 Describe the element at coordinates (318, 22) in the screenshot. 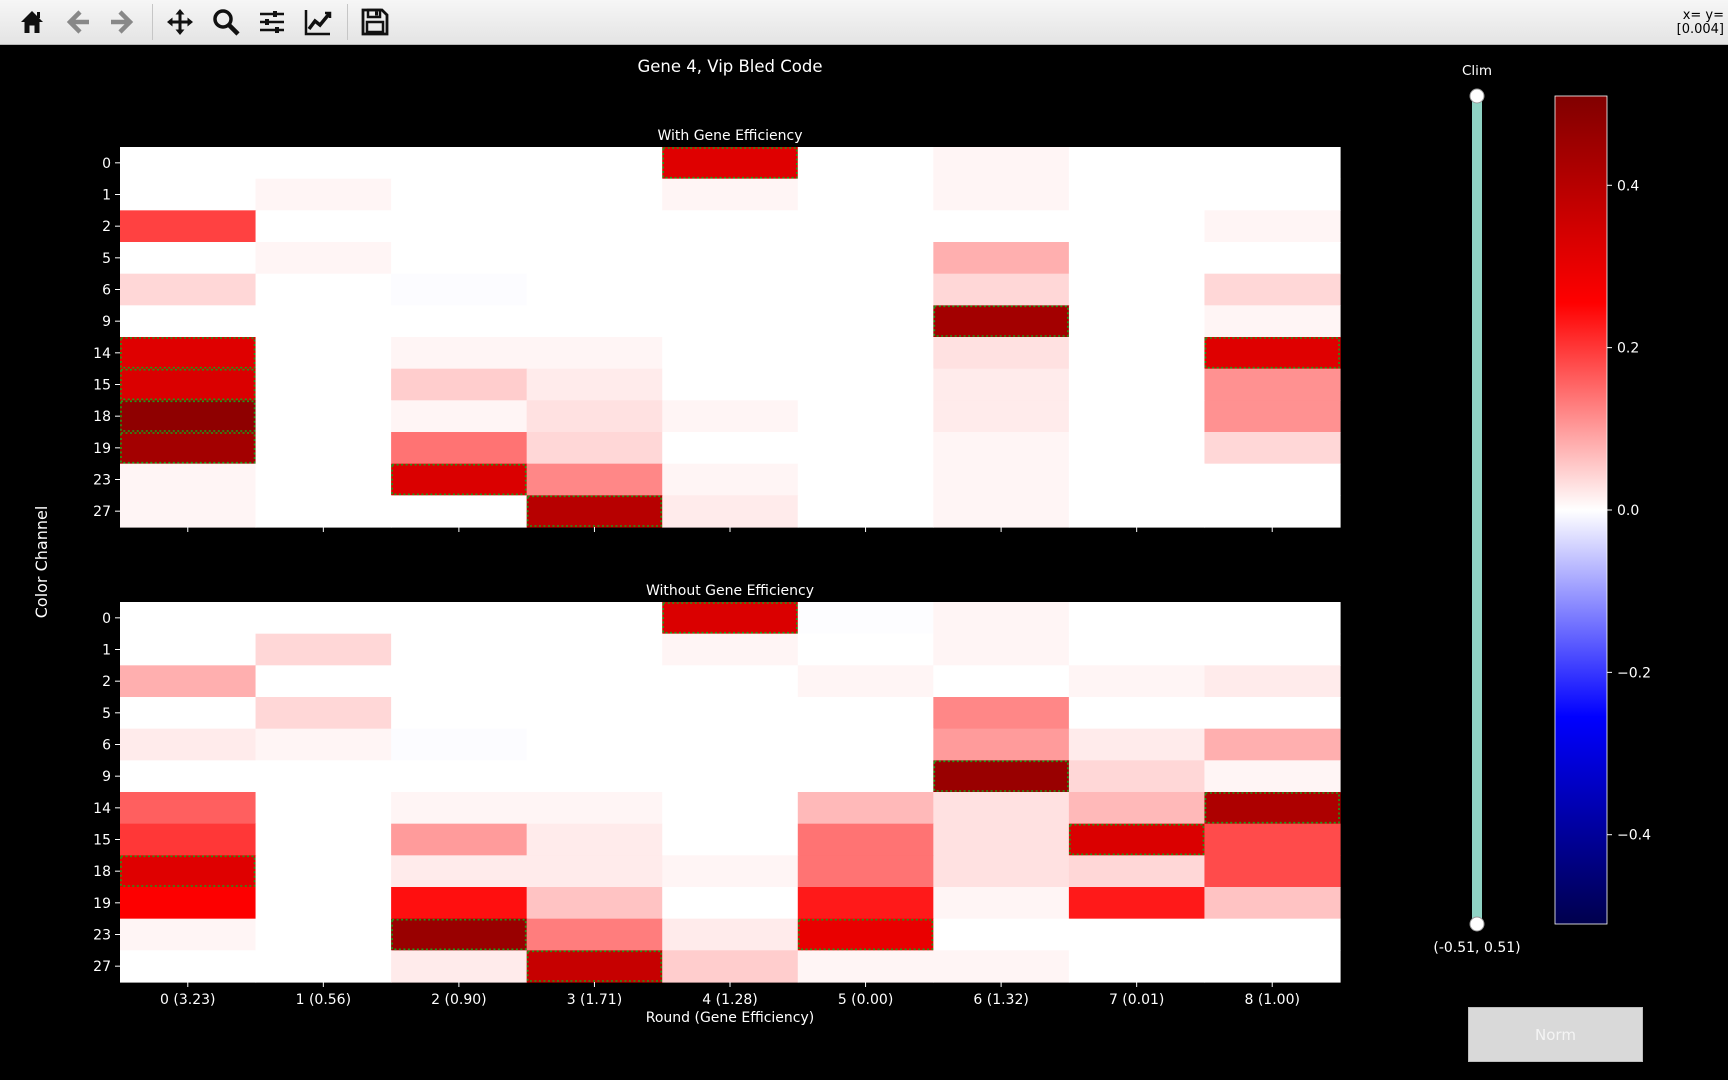

I see `axes-edit-button` at that location.